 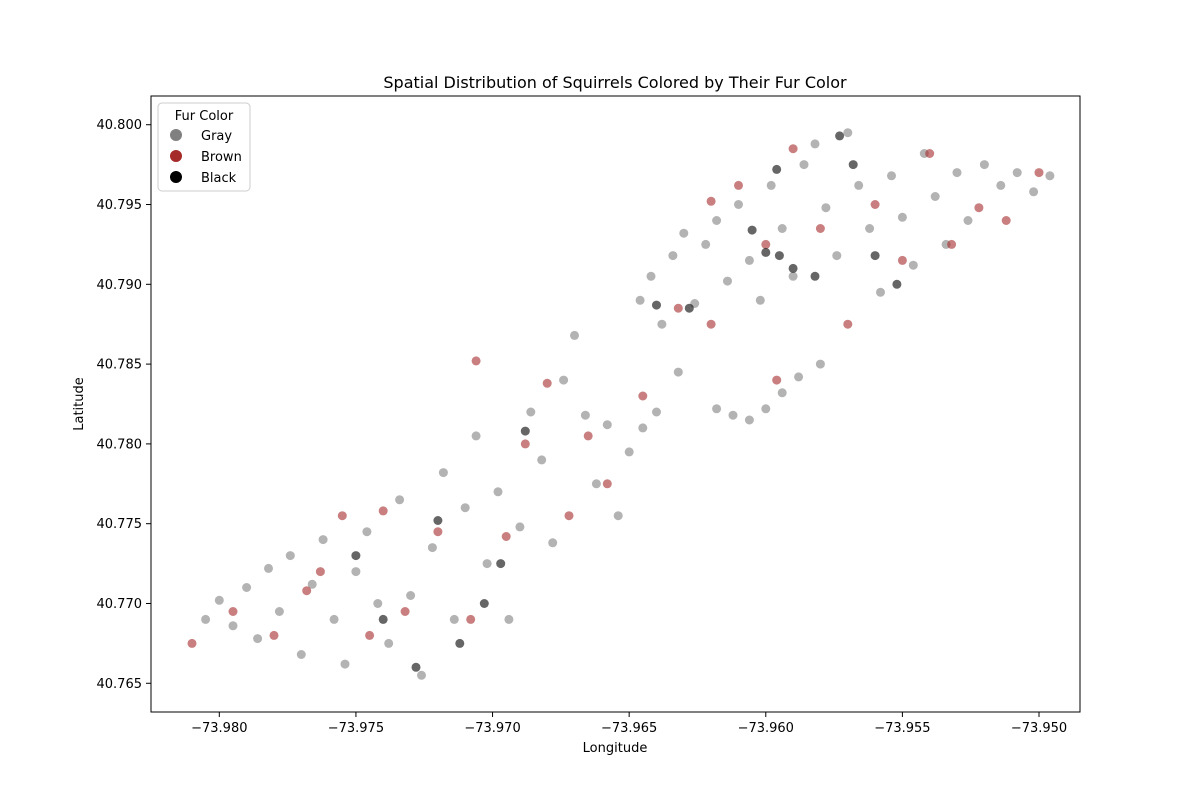 What do you see at coordinates (204, 116) in the screenshot?
I see `legend-title: Fur Color` at bounding box center [204, 116].